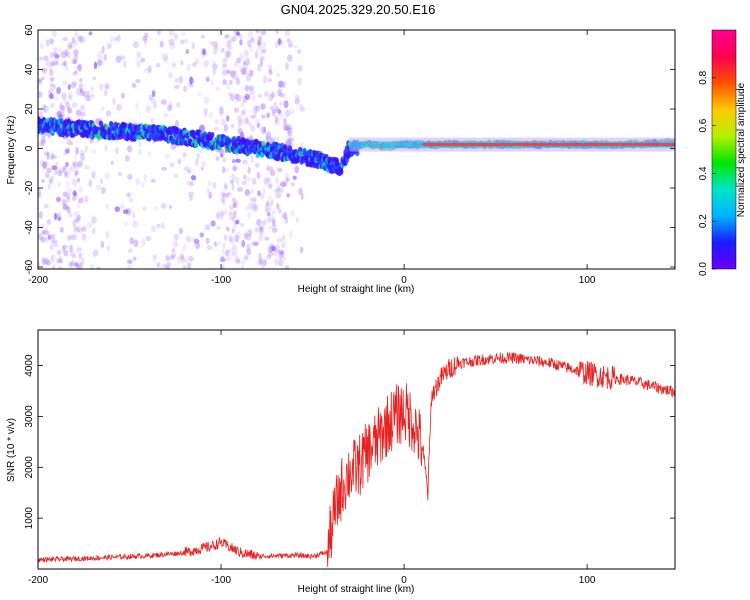 This screenshot has height=600, width=750. Describe the element at coordinates (404, 280) in the screenshot. I see `spectrogram-x-tick-label: 0` at that location.